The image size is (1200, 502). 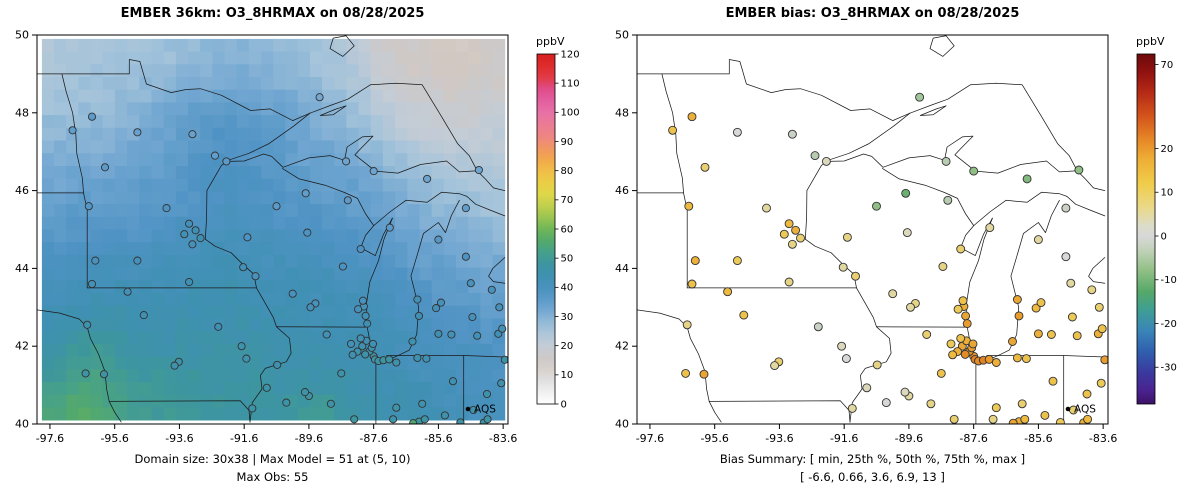 What do you see at coordinates (1086, 206) in the screenshot?
I see `boundary-mackinac_huron` at bounding box center [1086, 206].